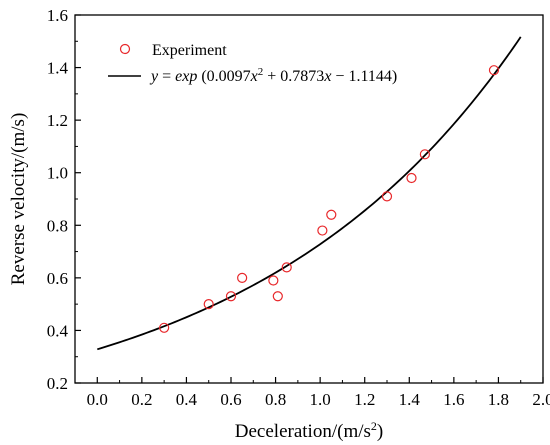 The height and width of the screenshot is (445, 550). Describe the element at coordinates (57, 278) in the screenshot. I see `y-tick-label: 0.6` at that location.